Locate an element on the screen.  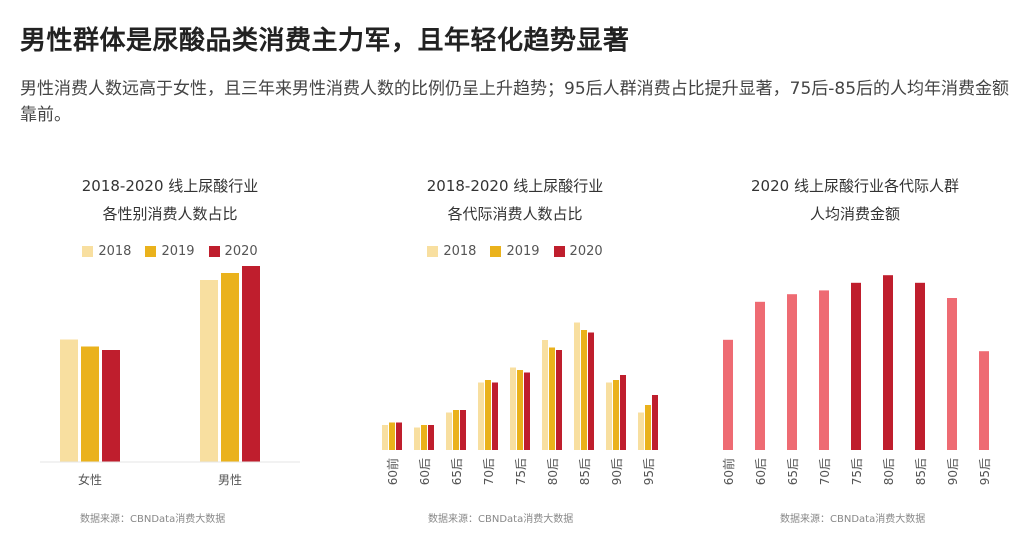
page-title: 男性群体是尿酸品类消费主力军，且年轻化趋势显著 is located at coordinates (325, 41).